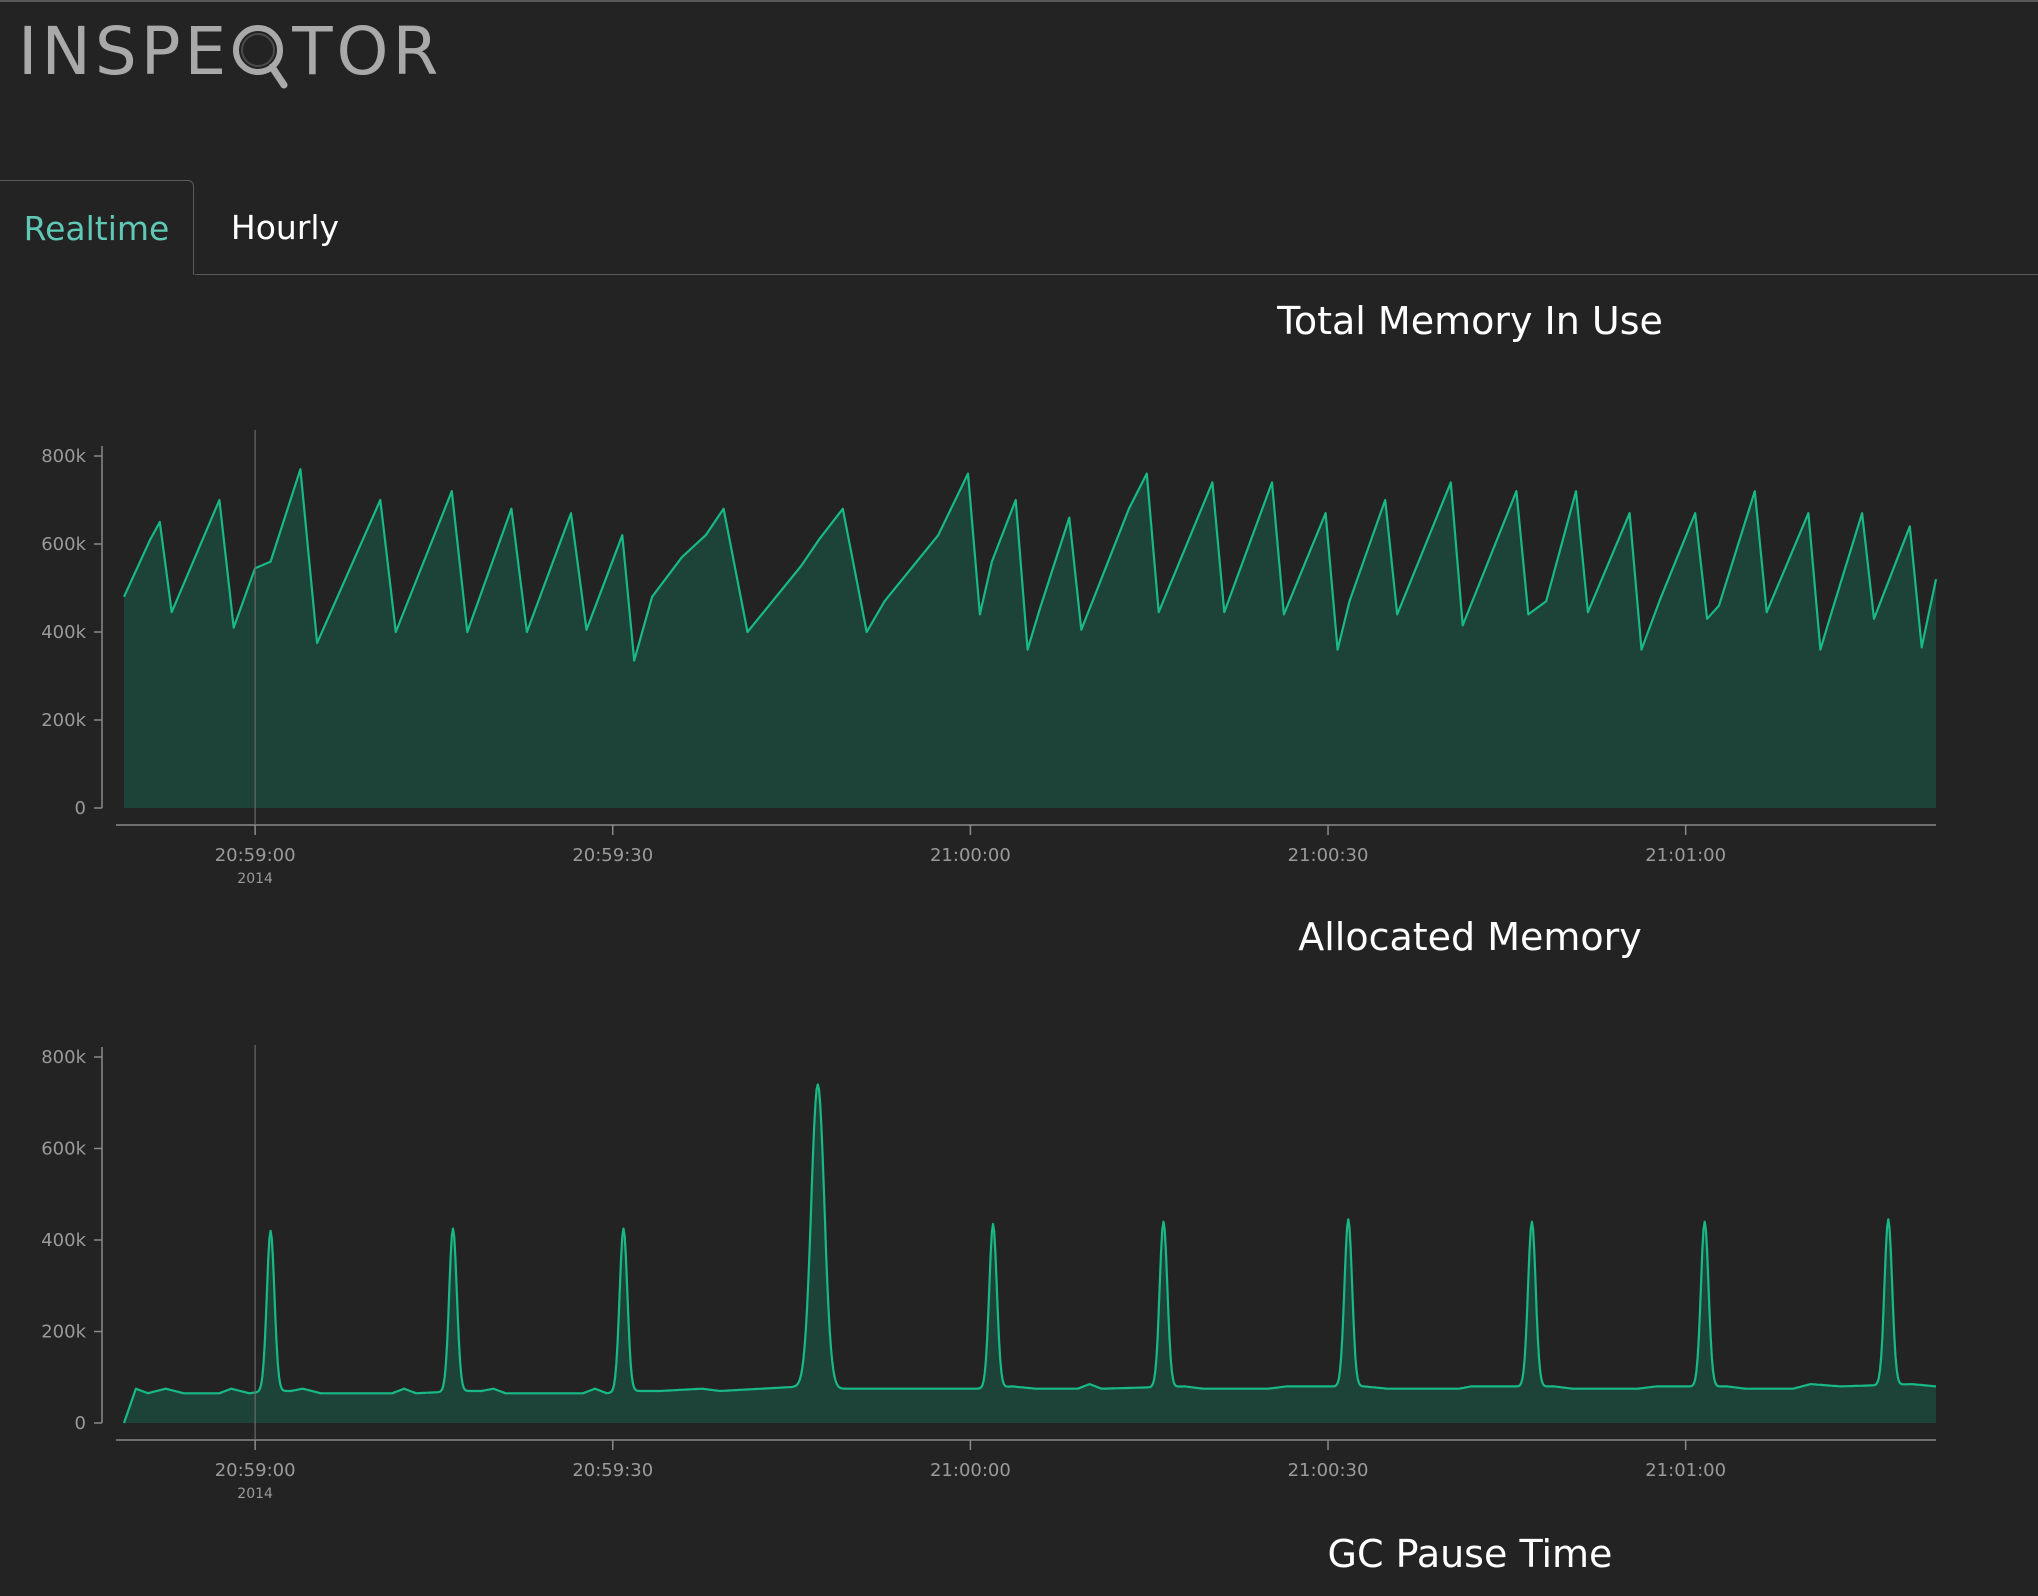 This screenshot has height=1596, width=2038. I want to click on total-memory-x-tick-label: 21:00:30, so click(1328, 855).